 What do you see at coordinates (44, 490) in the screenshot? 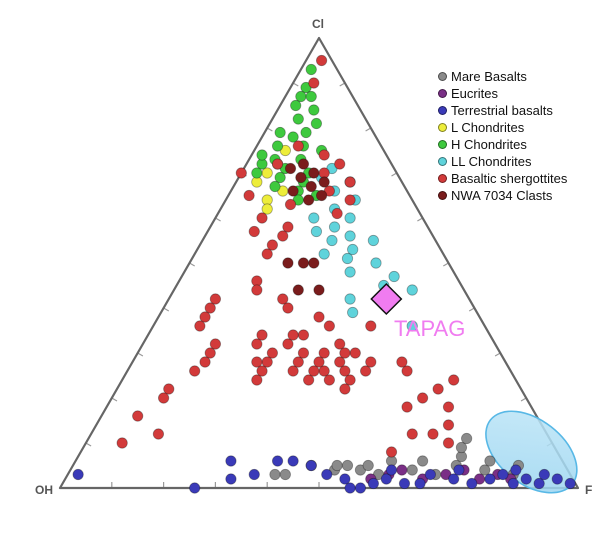
I see `vertex-label-left: OH` at bounding box center [44, 490].